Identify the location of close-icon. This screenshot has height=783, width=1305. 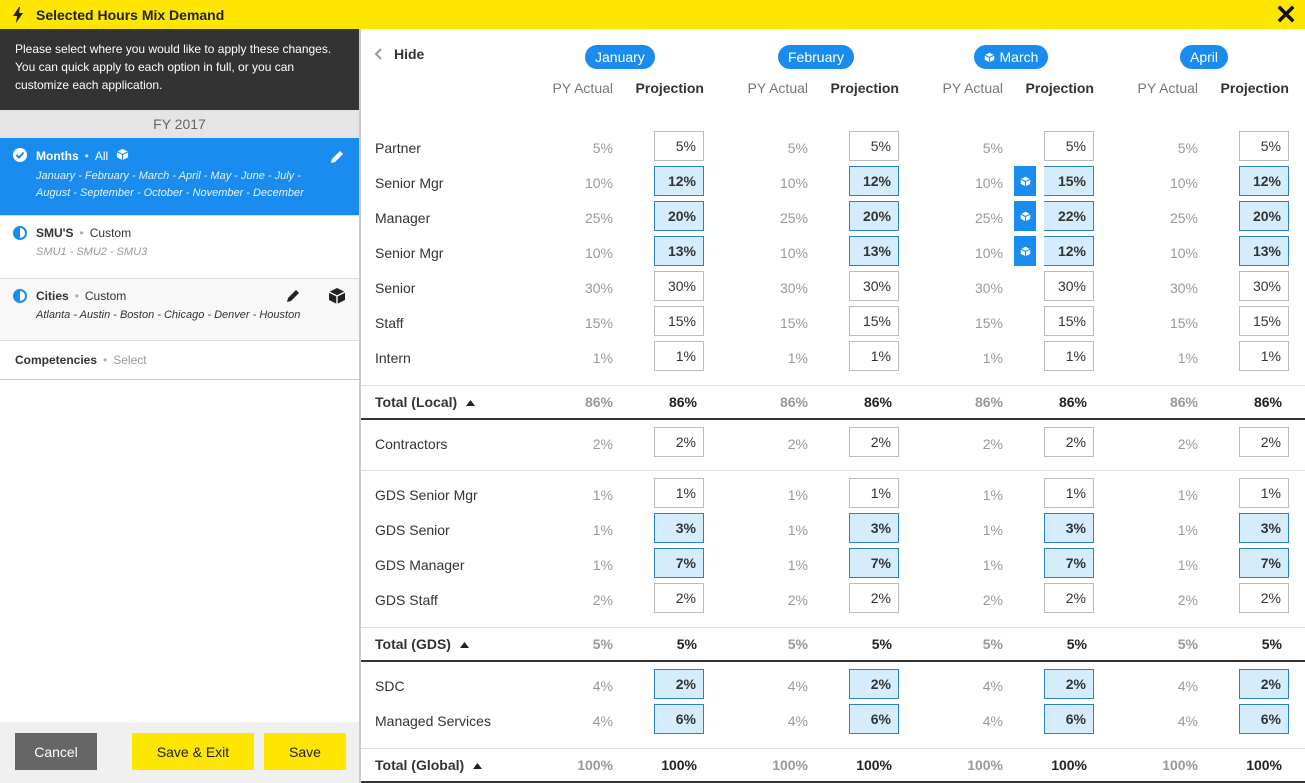
(1286, 14).